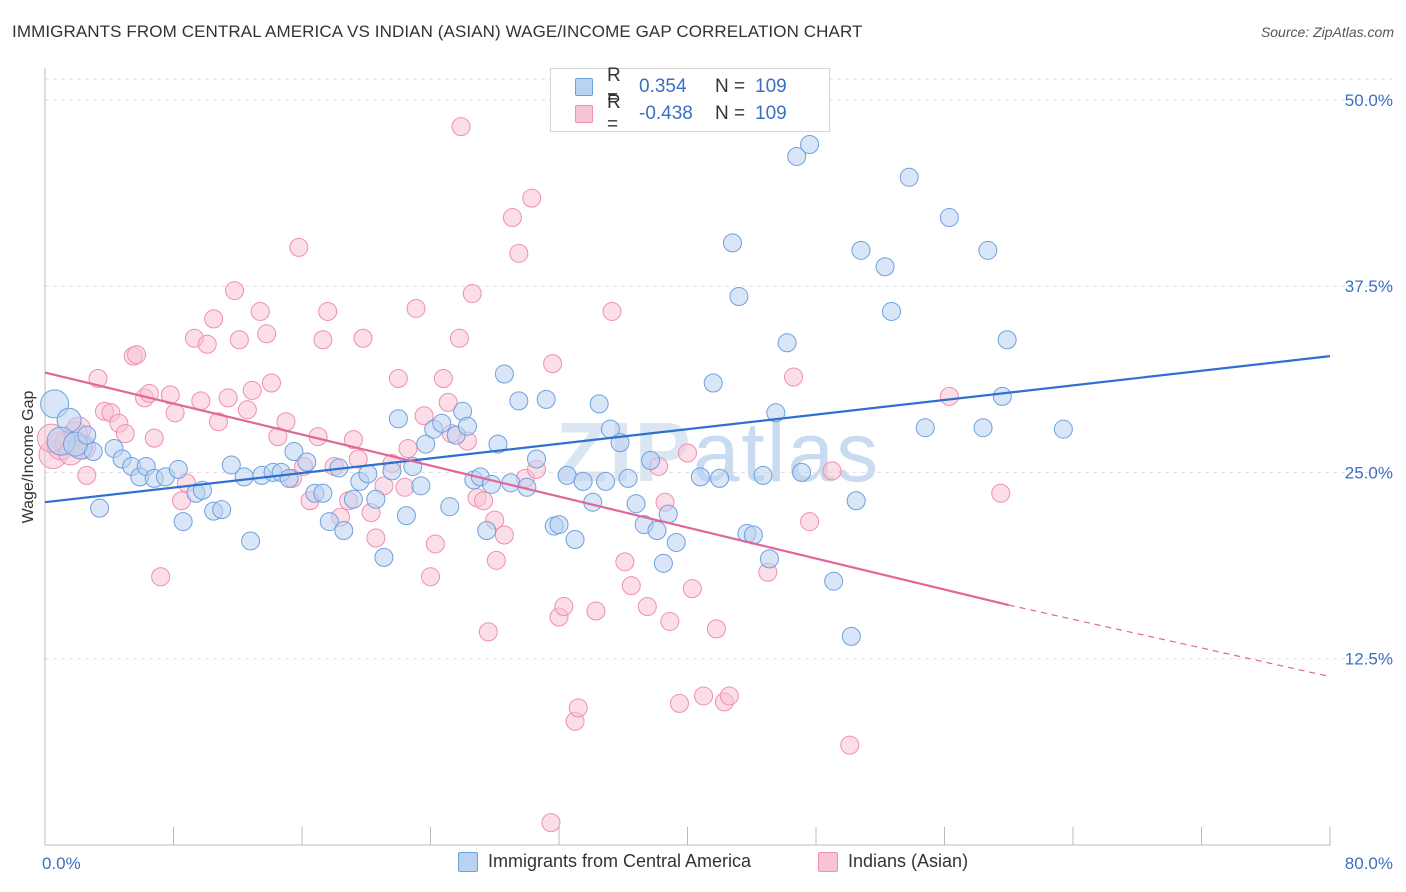  I want to click on bottom-legend-label-series2: Indians (Asian), so click(908, 861).